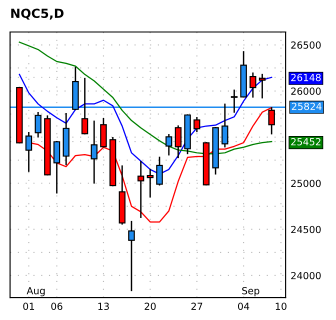 This screenshot has height=320, width=336. I want to click on x-tick-label: 20, so click(150, 306).